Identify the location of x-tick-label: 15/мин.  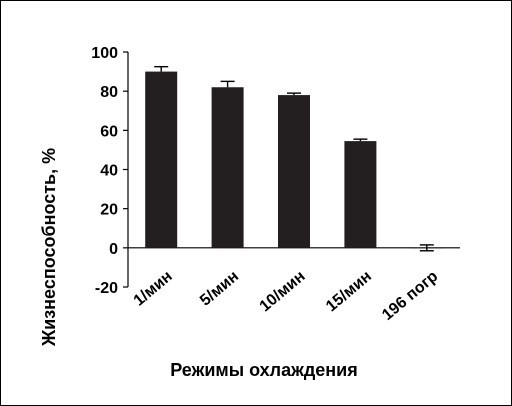
(349, 291).